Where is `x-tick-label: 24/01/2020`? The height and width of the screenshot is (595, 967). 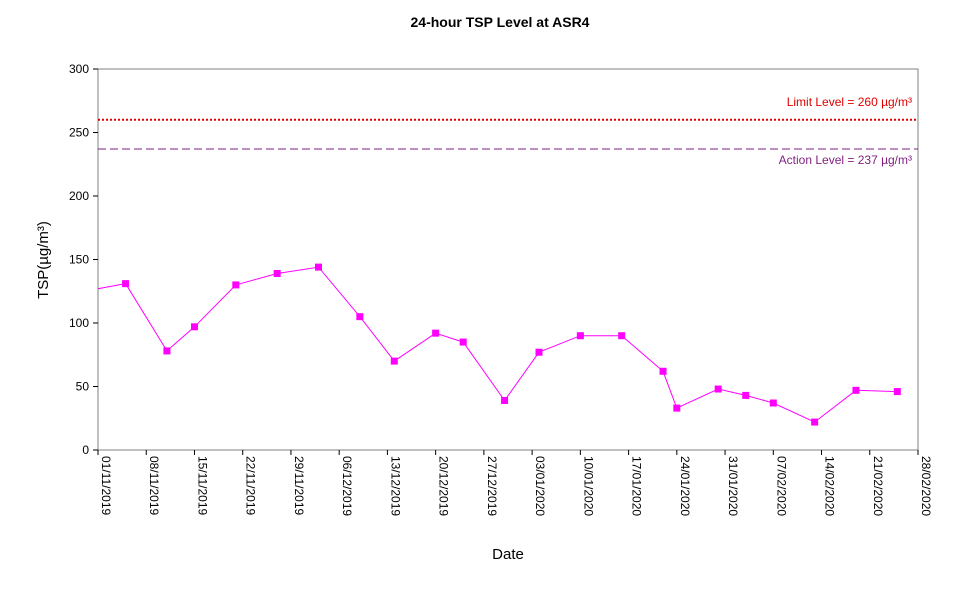
x-tick-label: 24/01/2020 is located at coordinates (685, 486).